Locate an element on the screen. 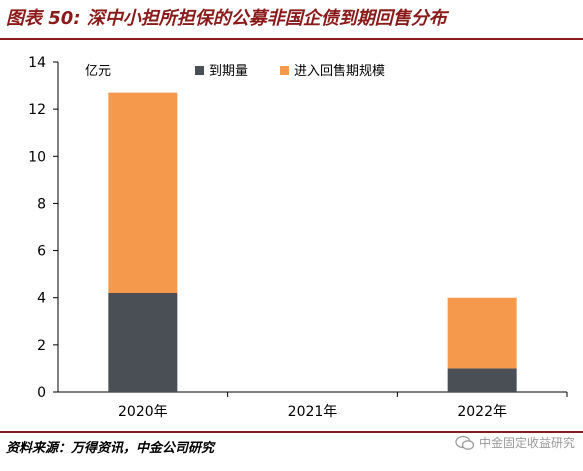 This screenshot has height=471, width=583. y-tick-label: 12 is located at coordinates (37, 110).